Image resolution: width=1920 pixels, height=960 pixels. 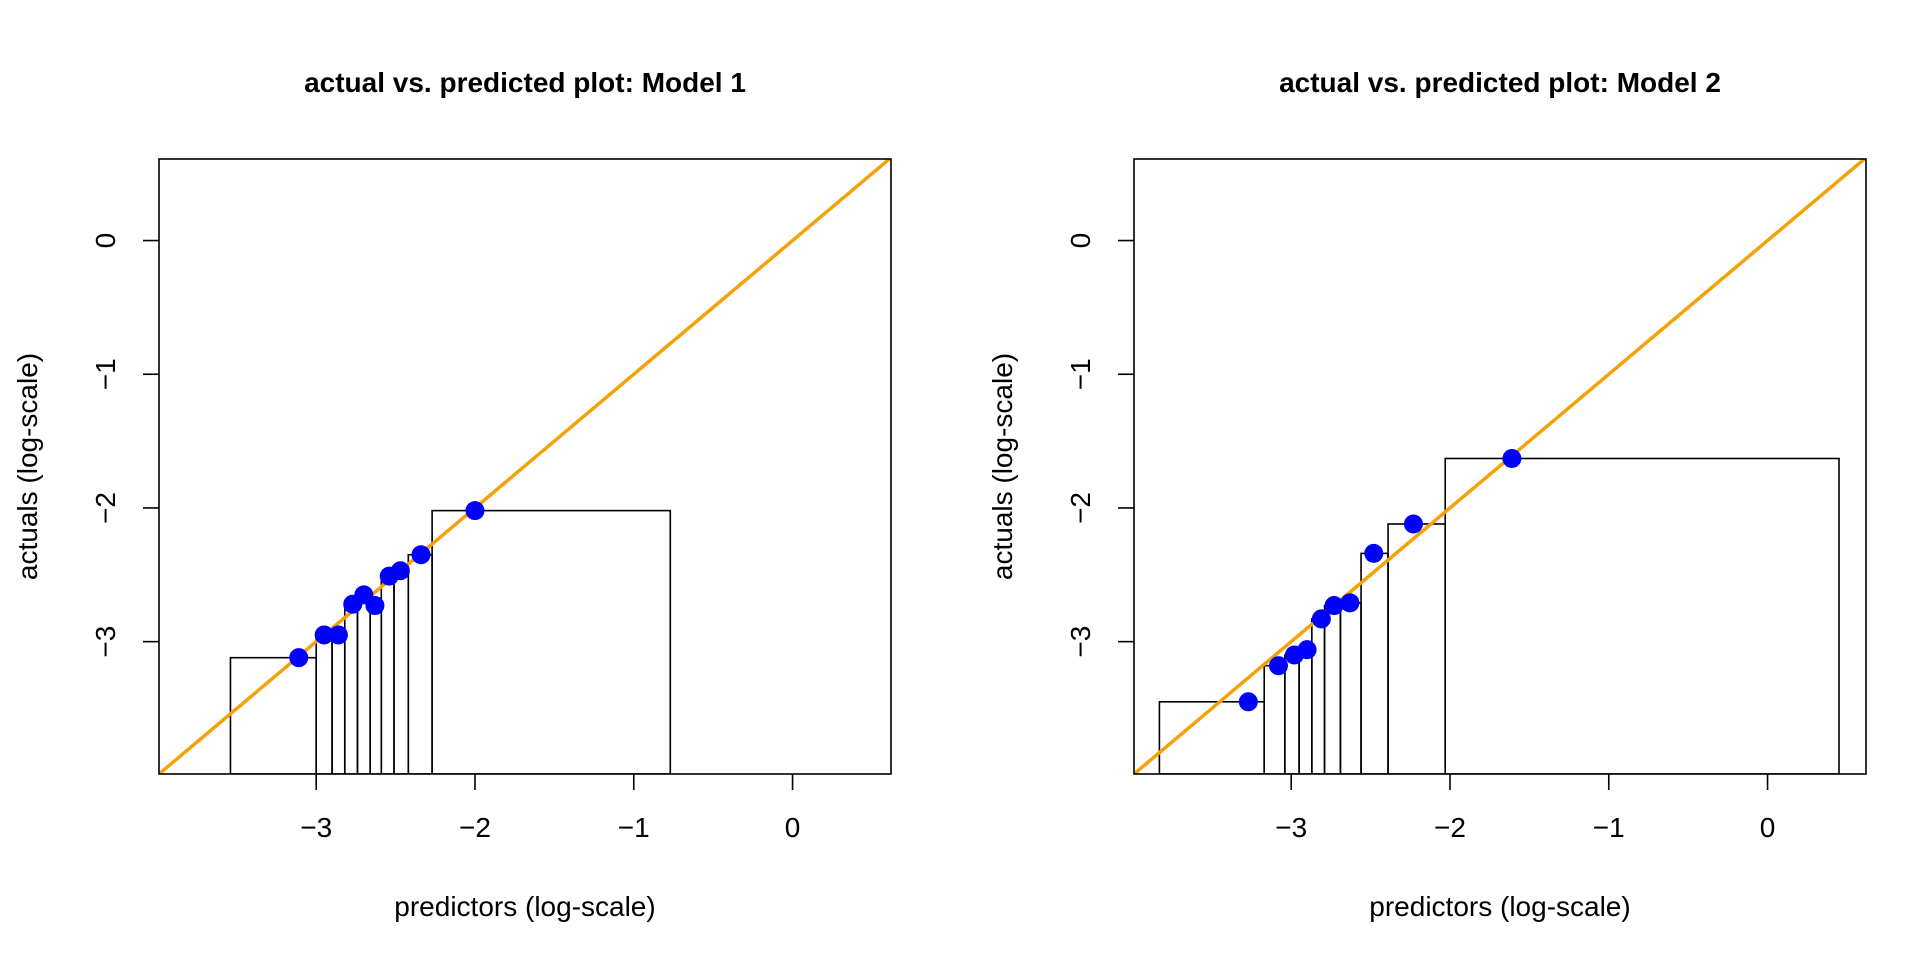 I want to click on chart-title: actual vs. predicted plot: Model 2, so click(x=1500, y=82).